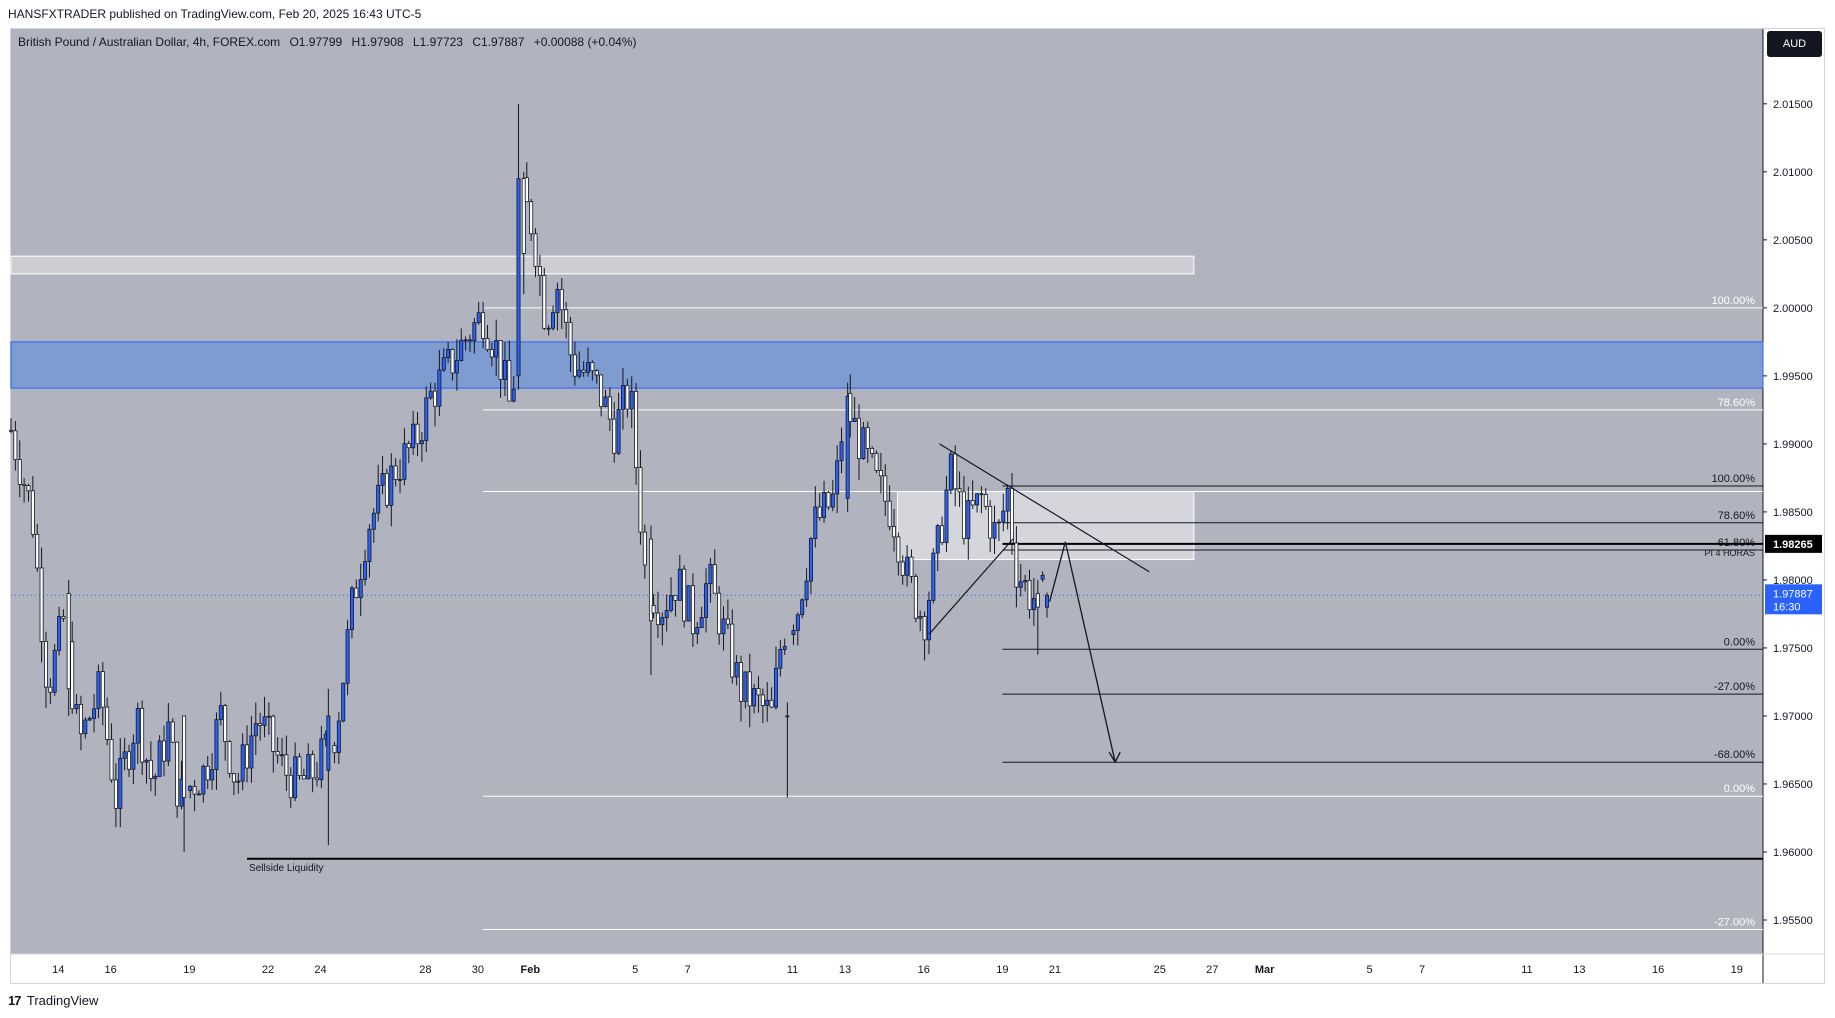  What do you see at coordinates (1739, 789) in the screenshot?
I see `fib-level-label: 0.00%` at bounding box center [1739, 789].